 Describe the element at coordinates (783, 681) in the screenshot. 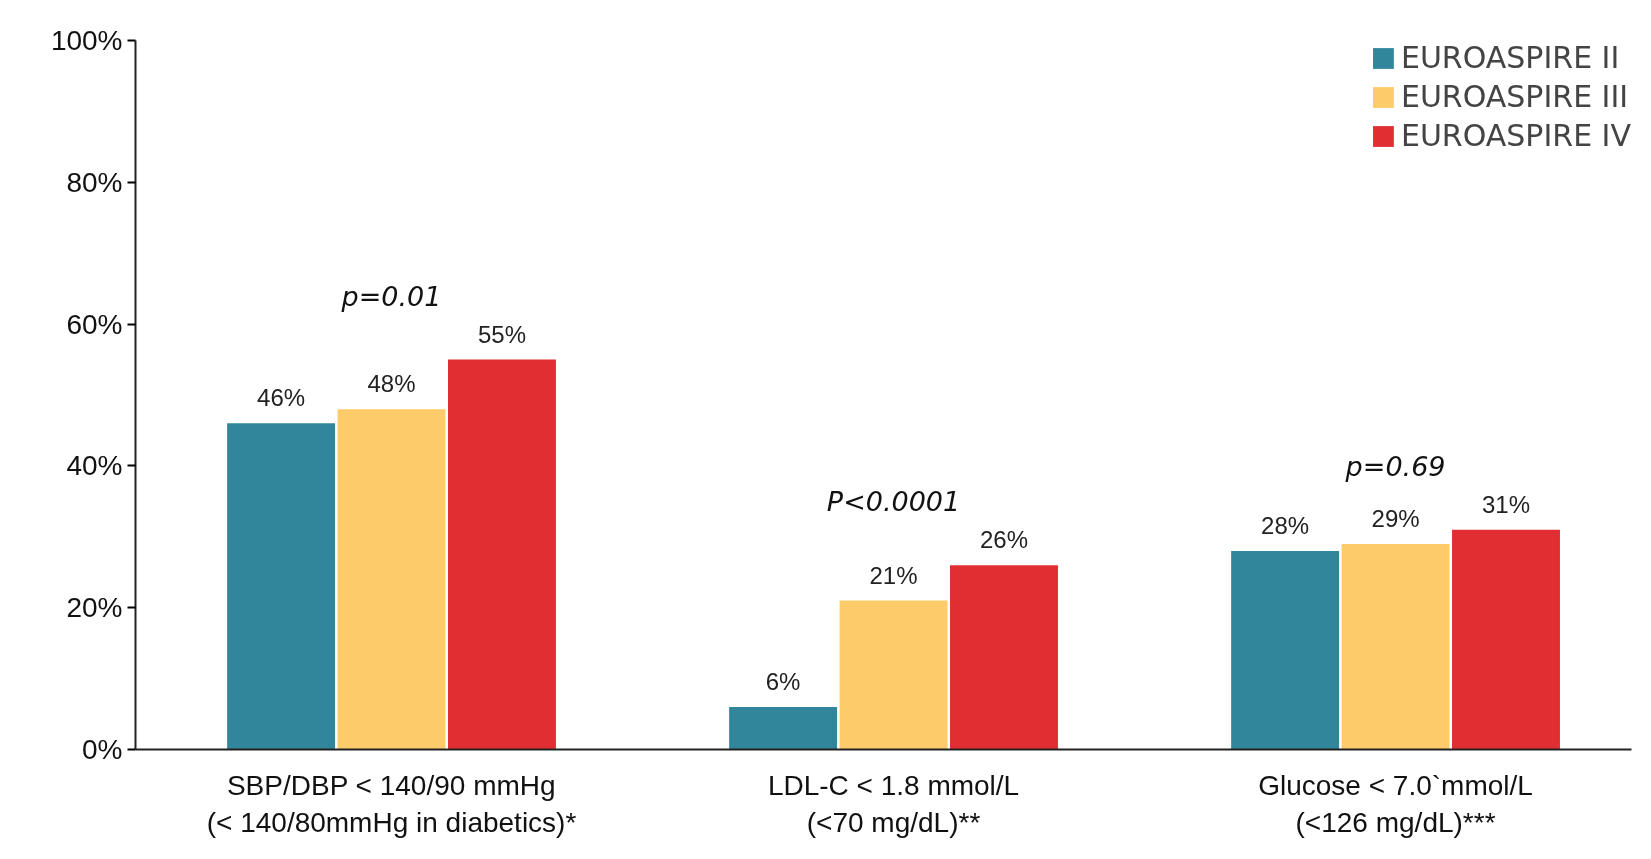

I see `data-label: 6%` at that location.